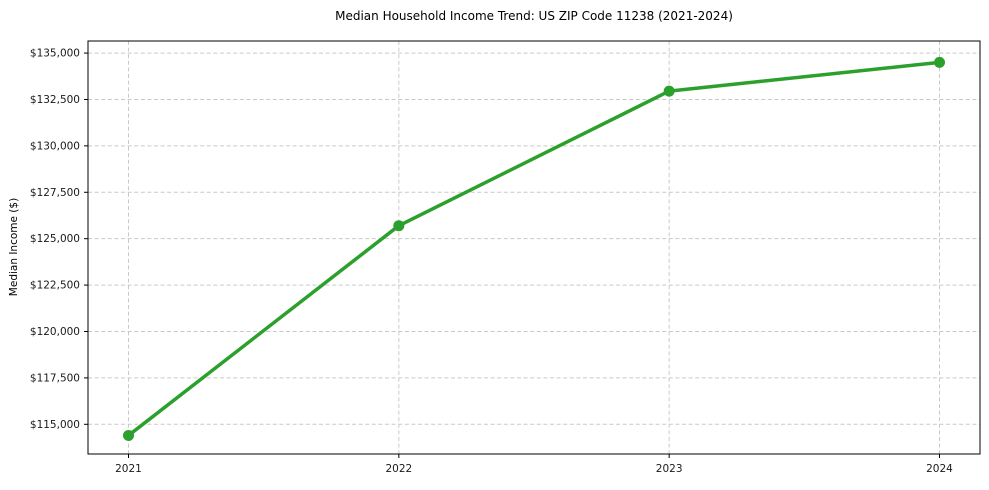  I want to click on x-tick-label: 2021, so click(128, 469).